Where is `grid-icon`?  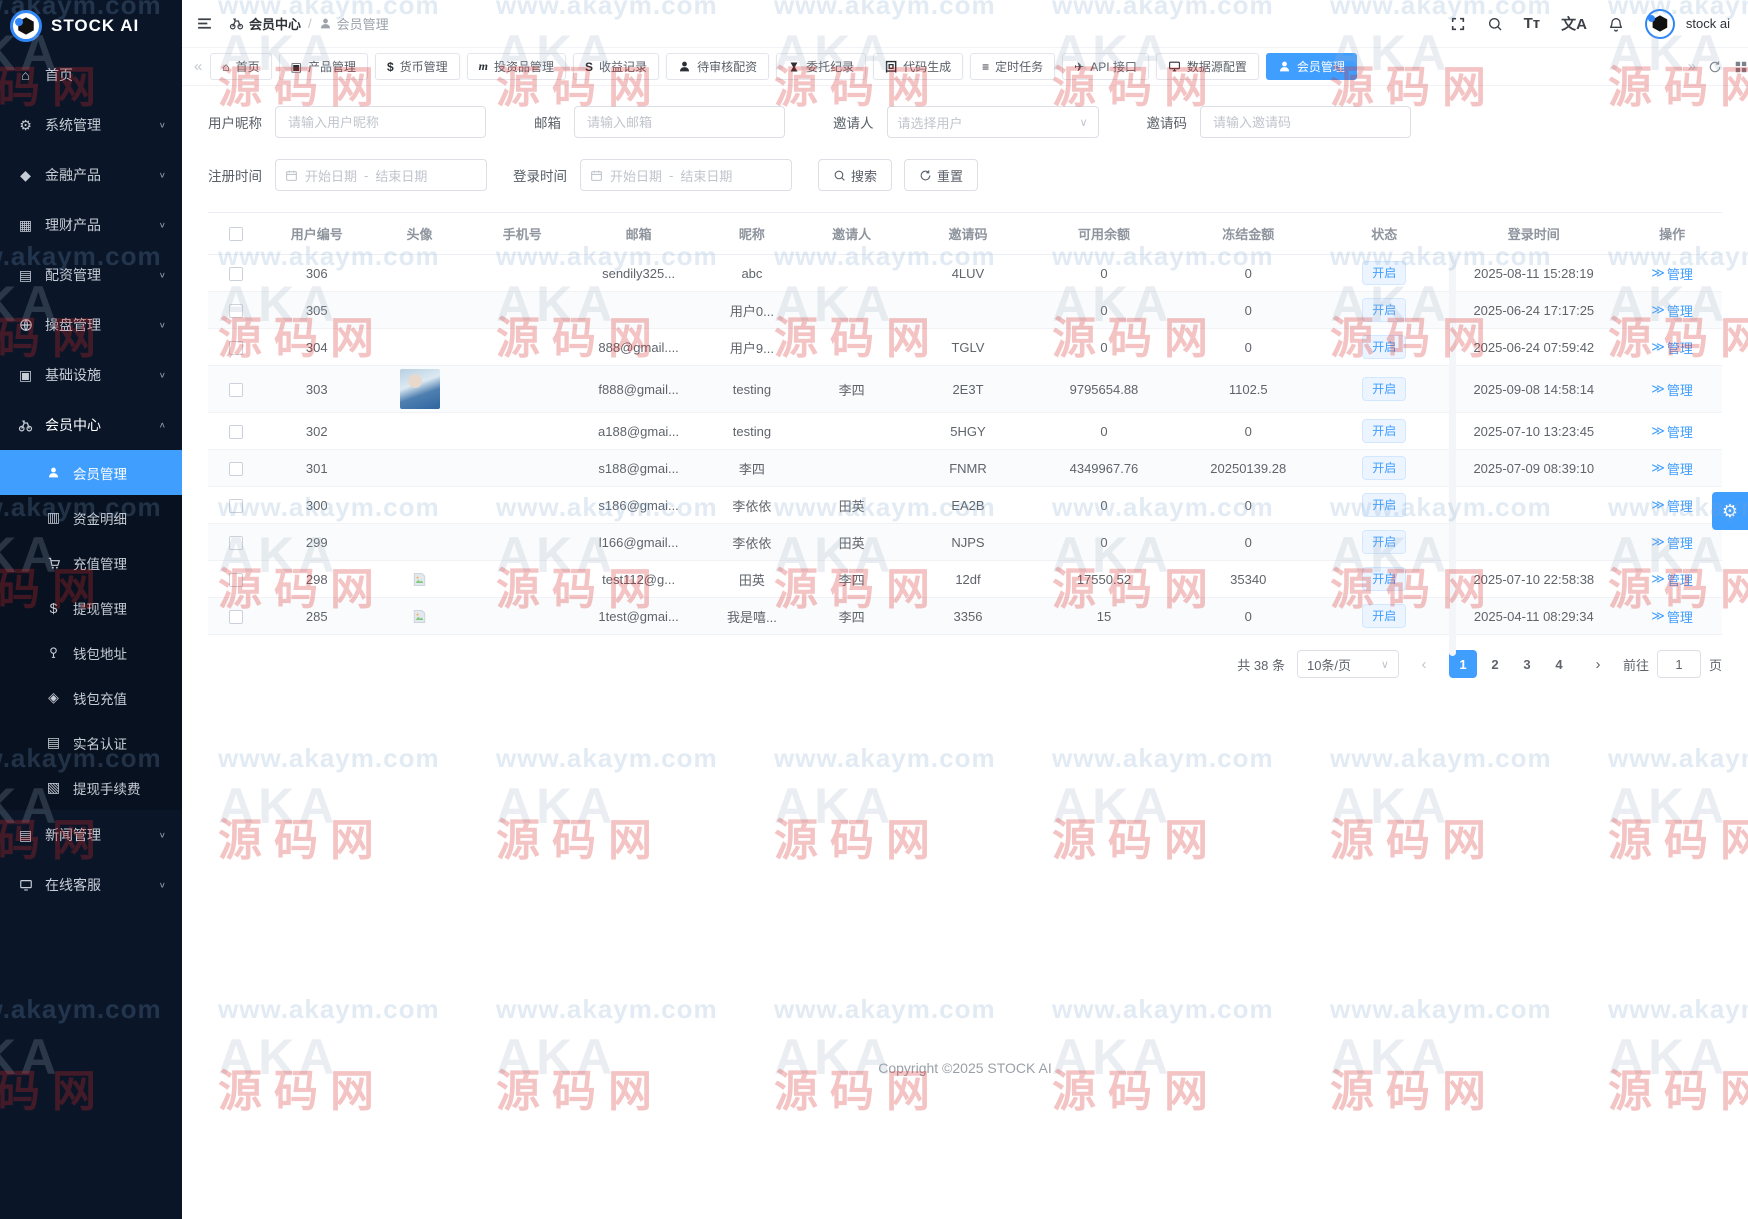
grid-icon is located at coordinates (1741, 67).